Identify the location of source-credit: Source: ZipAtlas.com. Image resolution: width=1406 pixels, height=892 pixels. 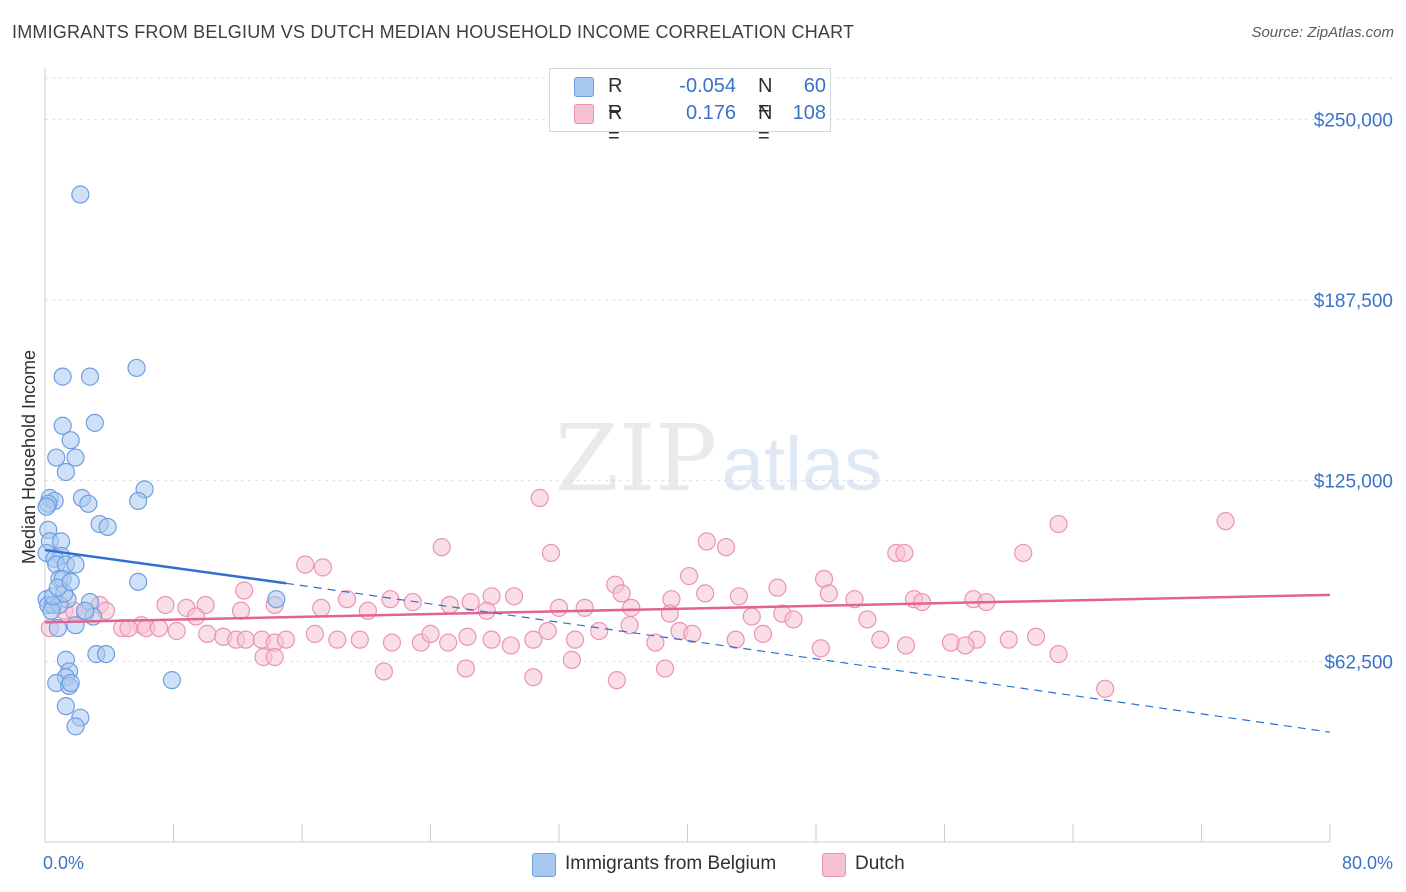
(1322, 32).